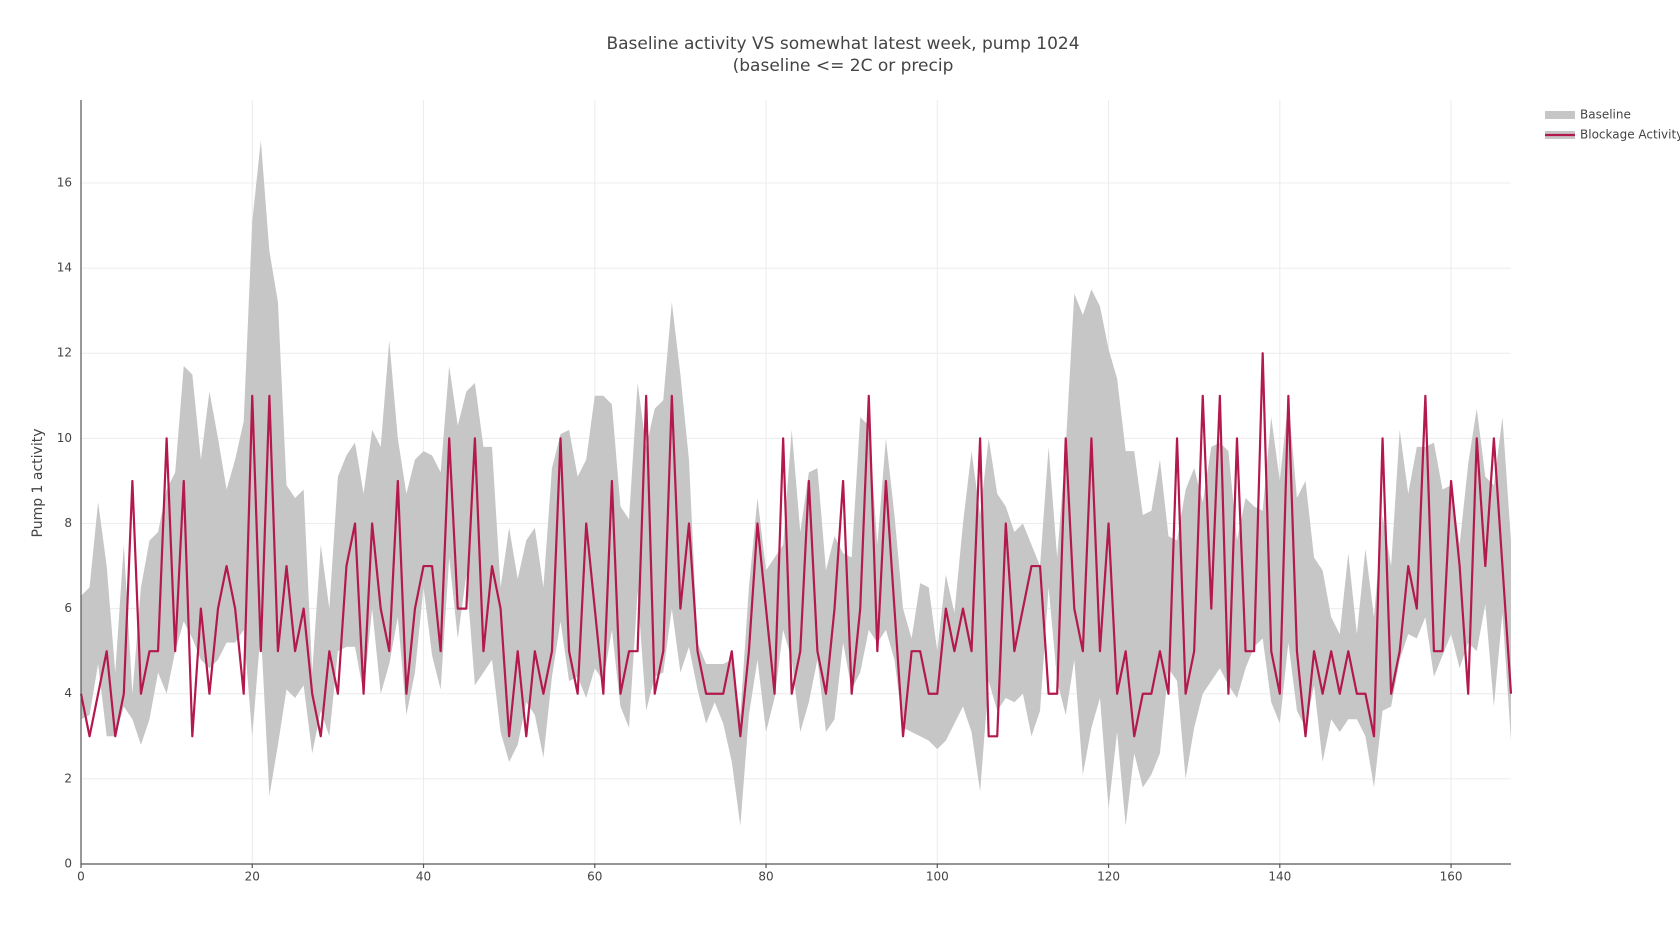 This screenshot has height=941, width=1680. Describe the element at coordinates (68, 693) in the screenshot. I see `y-tick-label: 4` at that location.